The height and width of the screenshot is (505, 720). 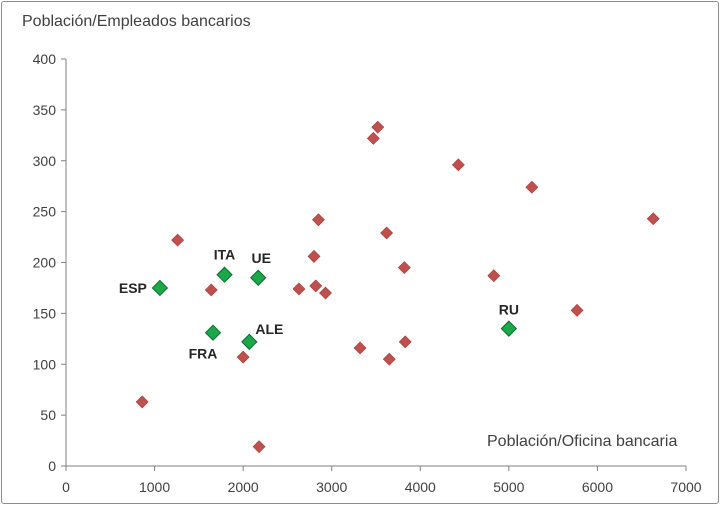 What do you see at coordinates (243, 487) in the screenshot?
I see `x-tick-label: 2000` at bounding box center [243, 487].